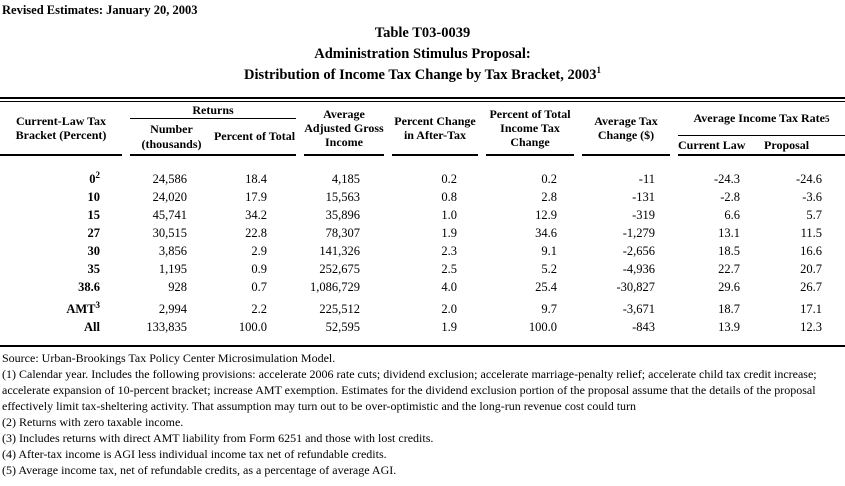 The image size is (845, 486). Describe the element at coordinates (94, 233) in the screenshot. I see `cell-bracket: 27` at that location.